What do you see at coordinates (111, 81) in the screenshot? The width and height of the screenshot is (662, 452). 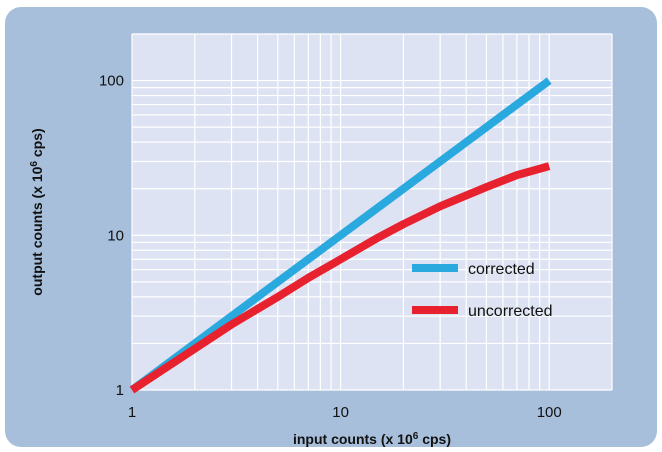 I see `y-tick-label: 100` at bounding box center [111, 81].